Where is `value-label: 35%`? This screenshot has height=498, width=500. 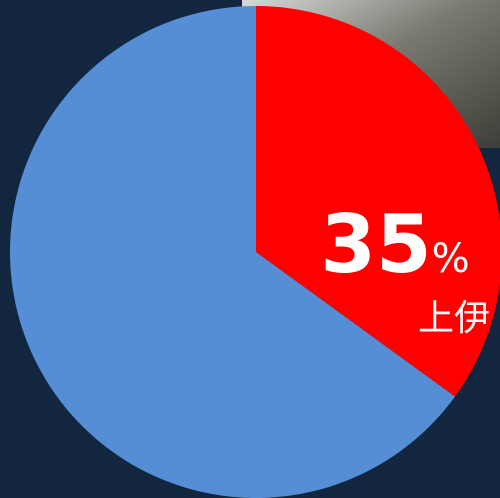 value-label: 35% is located at coordinates (394, 244).